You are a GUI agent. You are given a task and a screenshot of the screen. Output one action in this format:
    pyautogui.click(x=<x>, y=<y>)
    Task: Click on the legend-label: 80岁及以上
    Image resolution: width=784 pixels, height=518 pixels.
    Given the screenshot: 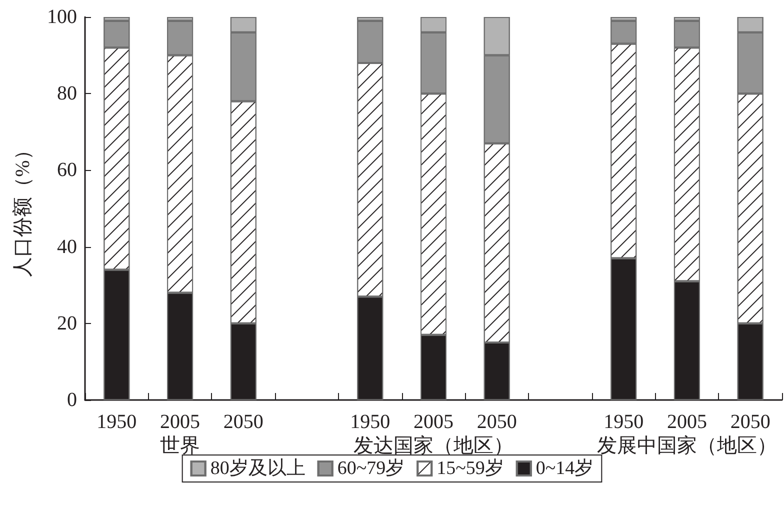 What is the action you would take?
    pyautogui.click(x=258, y=468)
    